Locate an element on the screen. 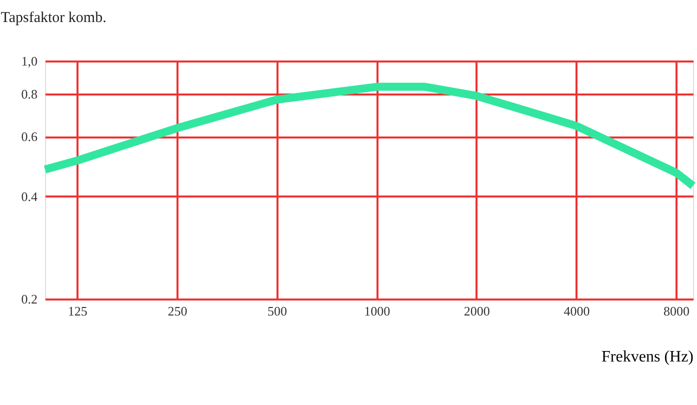 This screenshot has width=697, height=405. y-tick-label: 0.2 is located at coordinates (29, 299).